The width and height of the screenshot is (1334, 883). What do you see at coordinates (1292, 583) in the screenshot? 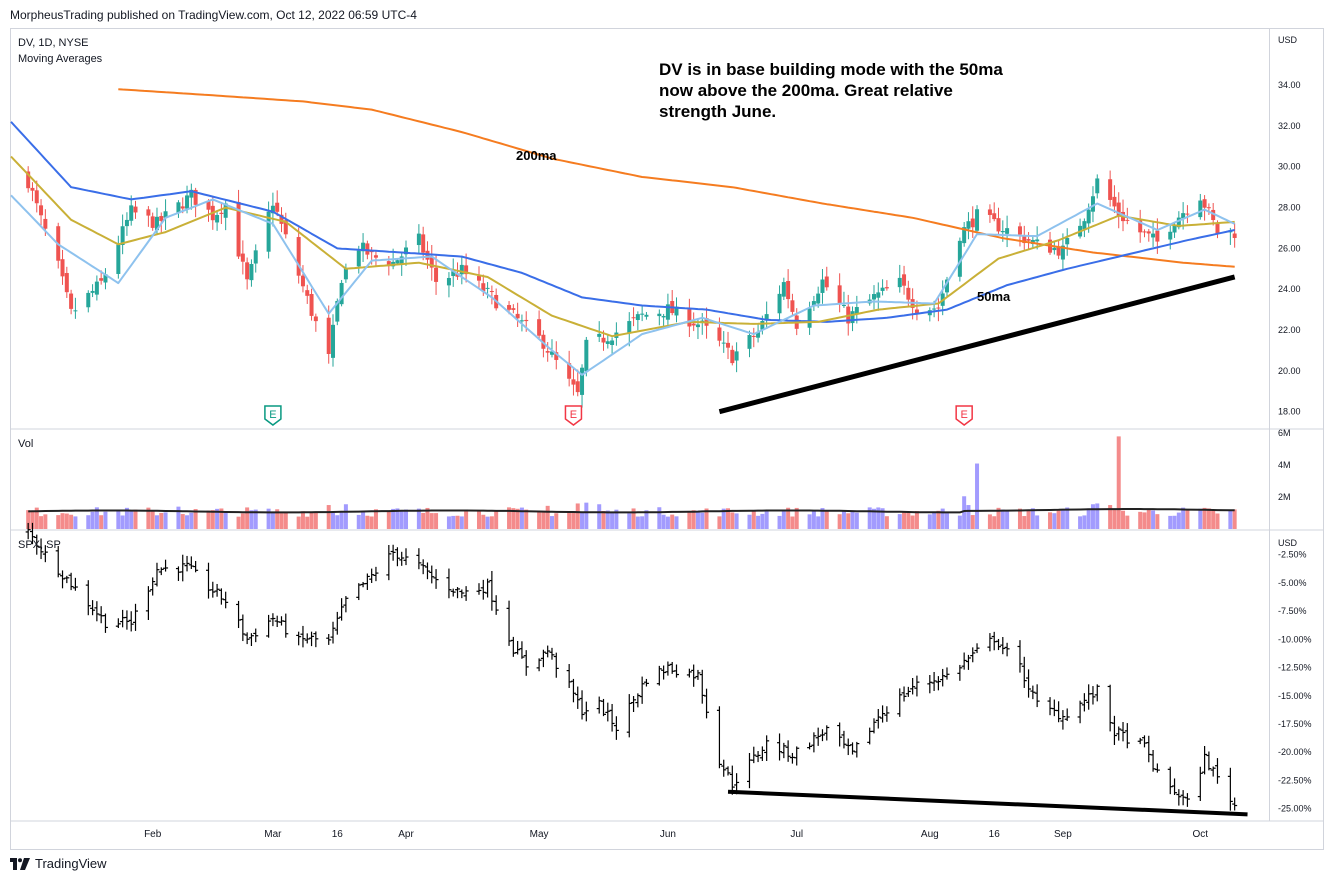
I see `spx-tick-label: -5.00%` at bounding box center [1292, 583].